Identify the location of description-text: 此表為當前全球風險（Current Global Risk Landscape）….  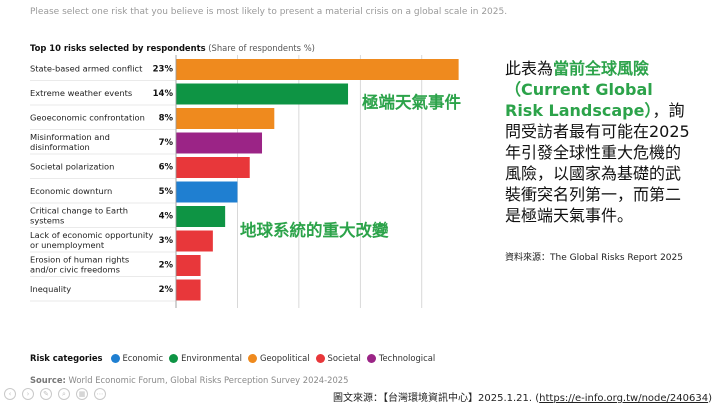
(600, 142).